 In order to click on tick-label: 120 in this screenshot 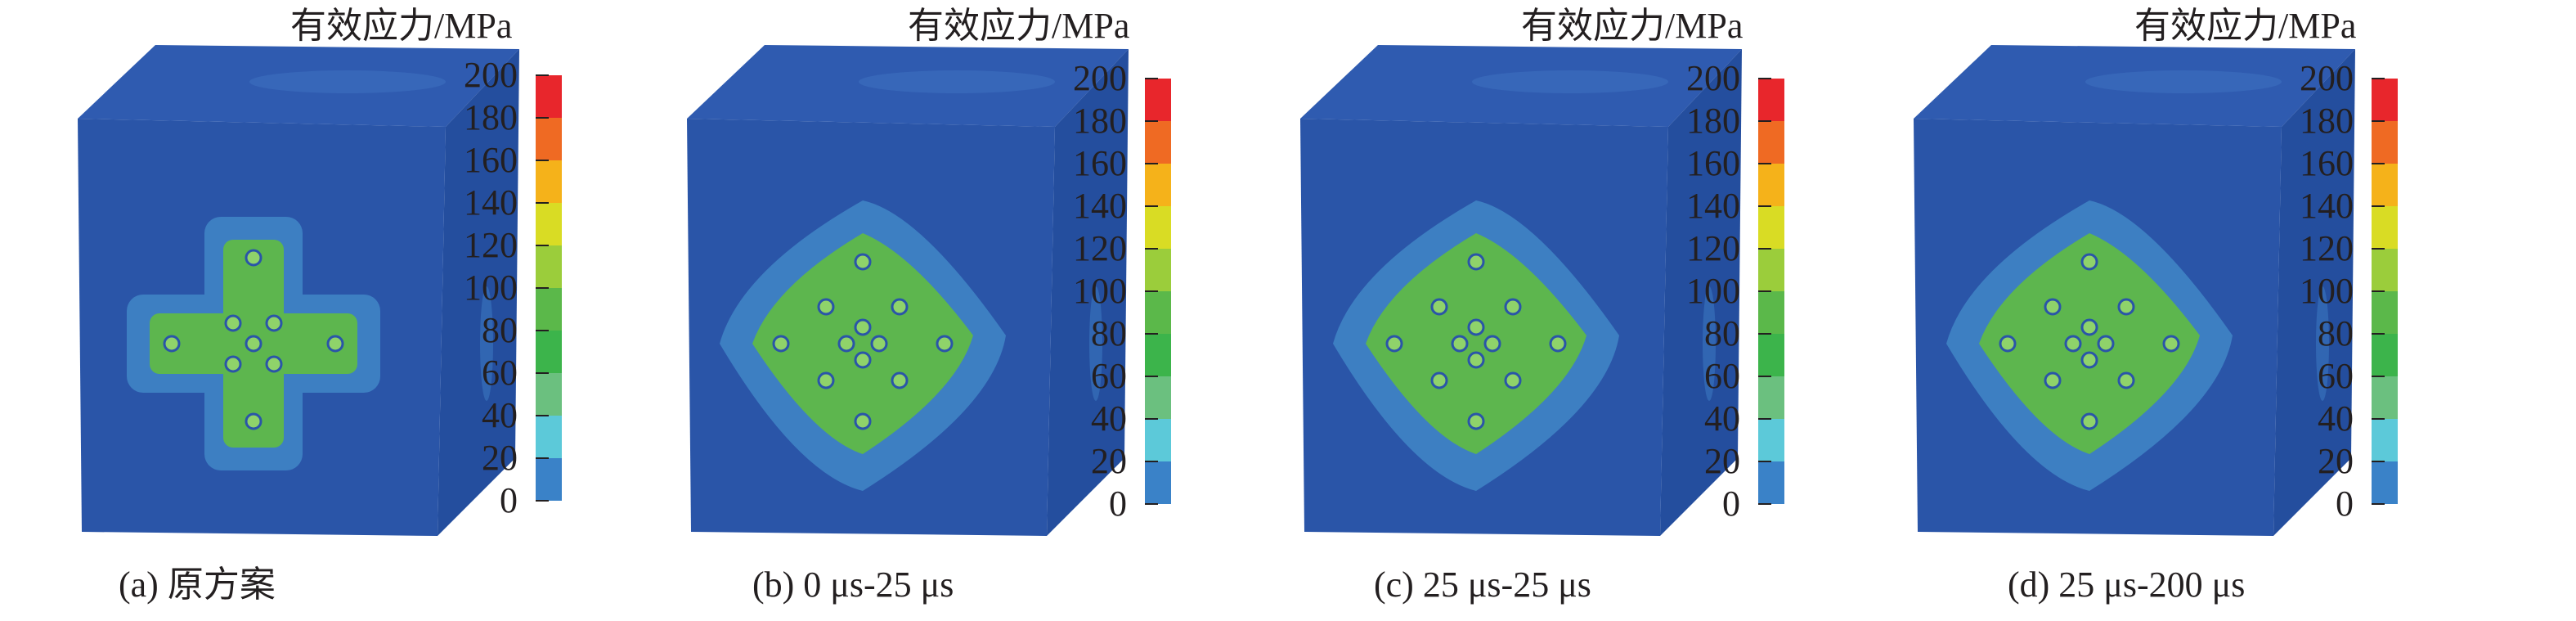, I will do `click(491, 245)`.